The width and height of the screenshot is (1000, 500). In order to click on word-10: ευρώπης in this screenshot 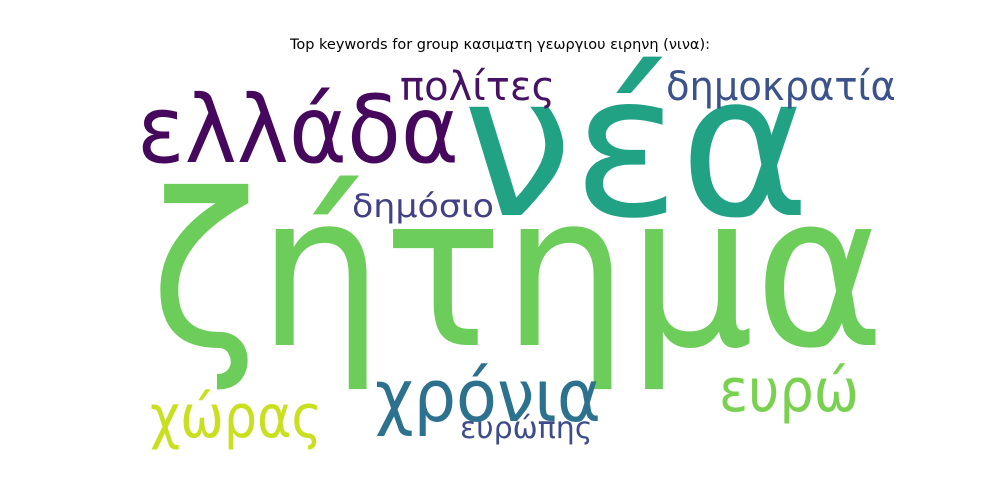, I will do `click(526, 428)`.